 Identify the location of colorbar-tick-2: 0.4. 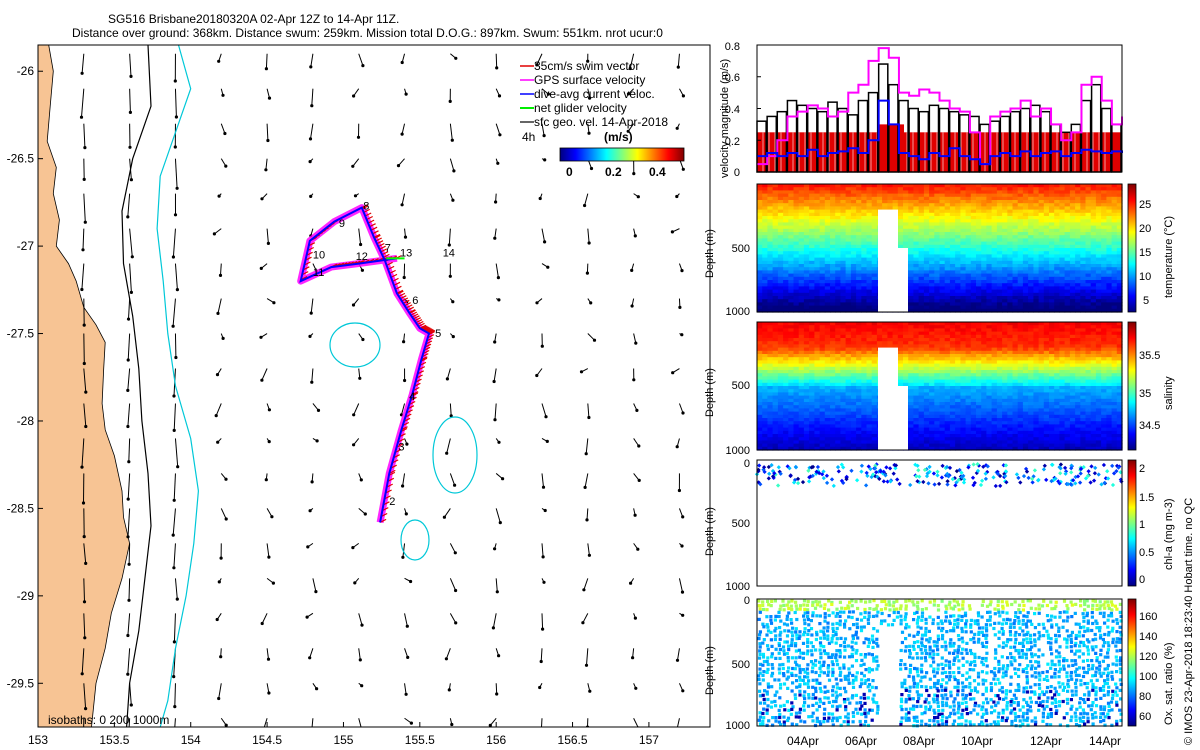
(657, 172).